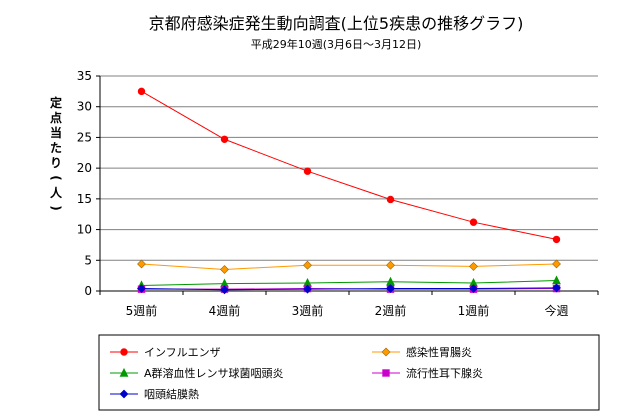  Describe the element at coordinates (56, 177) in the screenshot. I see `y-axis-label-char: (` at that location.